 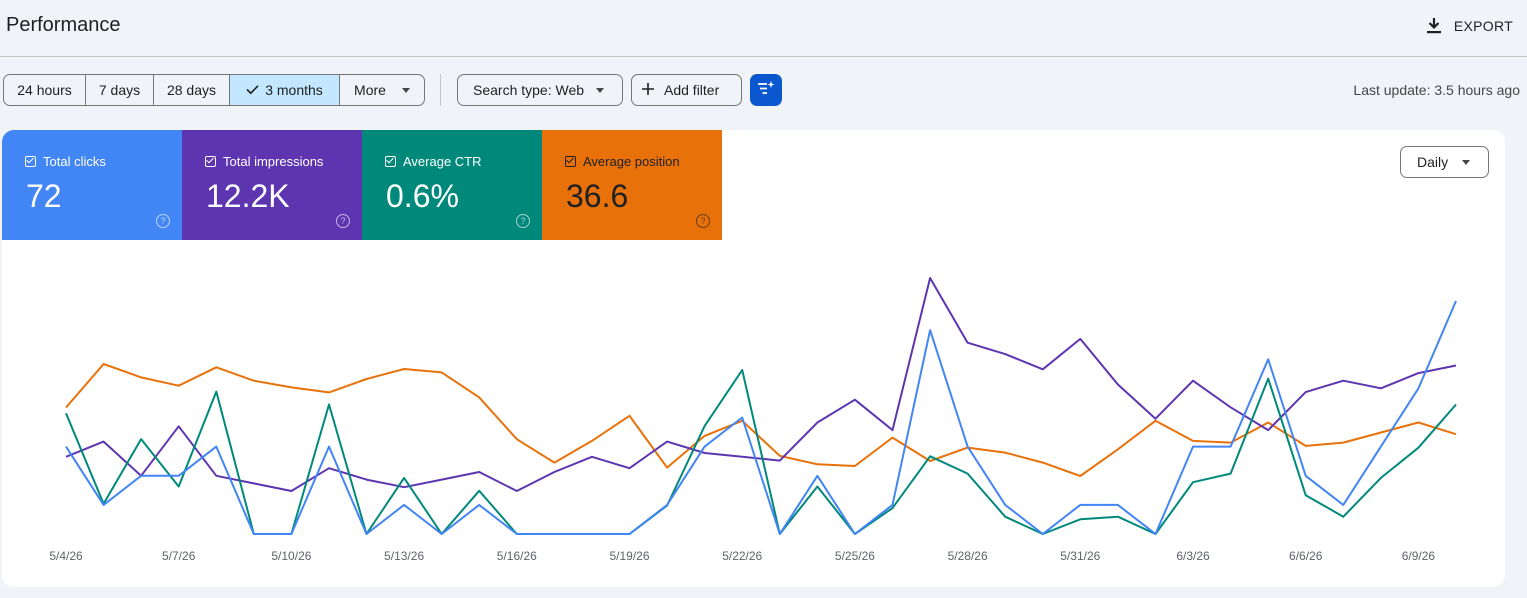 I want to click on export-label: EXPORT, so click(x=1483, y=26).